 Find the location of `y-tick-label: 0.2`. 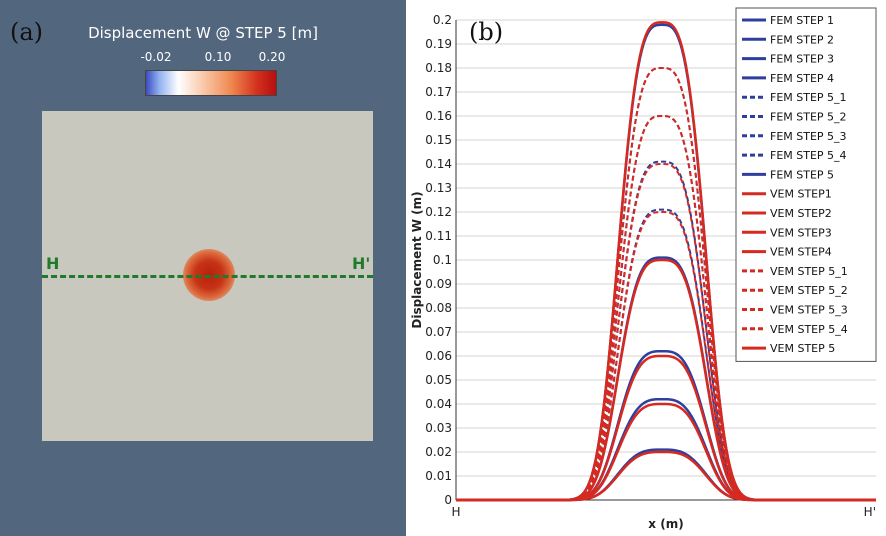

y-tick-label: 0.2 is located at coordinates (442, 20).